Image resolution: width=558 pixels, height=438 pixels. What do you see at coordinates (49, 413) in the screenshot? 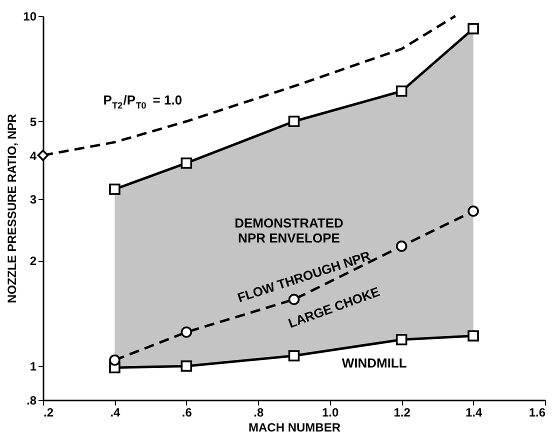
I see `x-tick-label: .2` at bounding box center [49, 413].